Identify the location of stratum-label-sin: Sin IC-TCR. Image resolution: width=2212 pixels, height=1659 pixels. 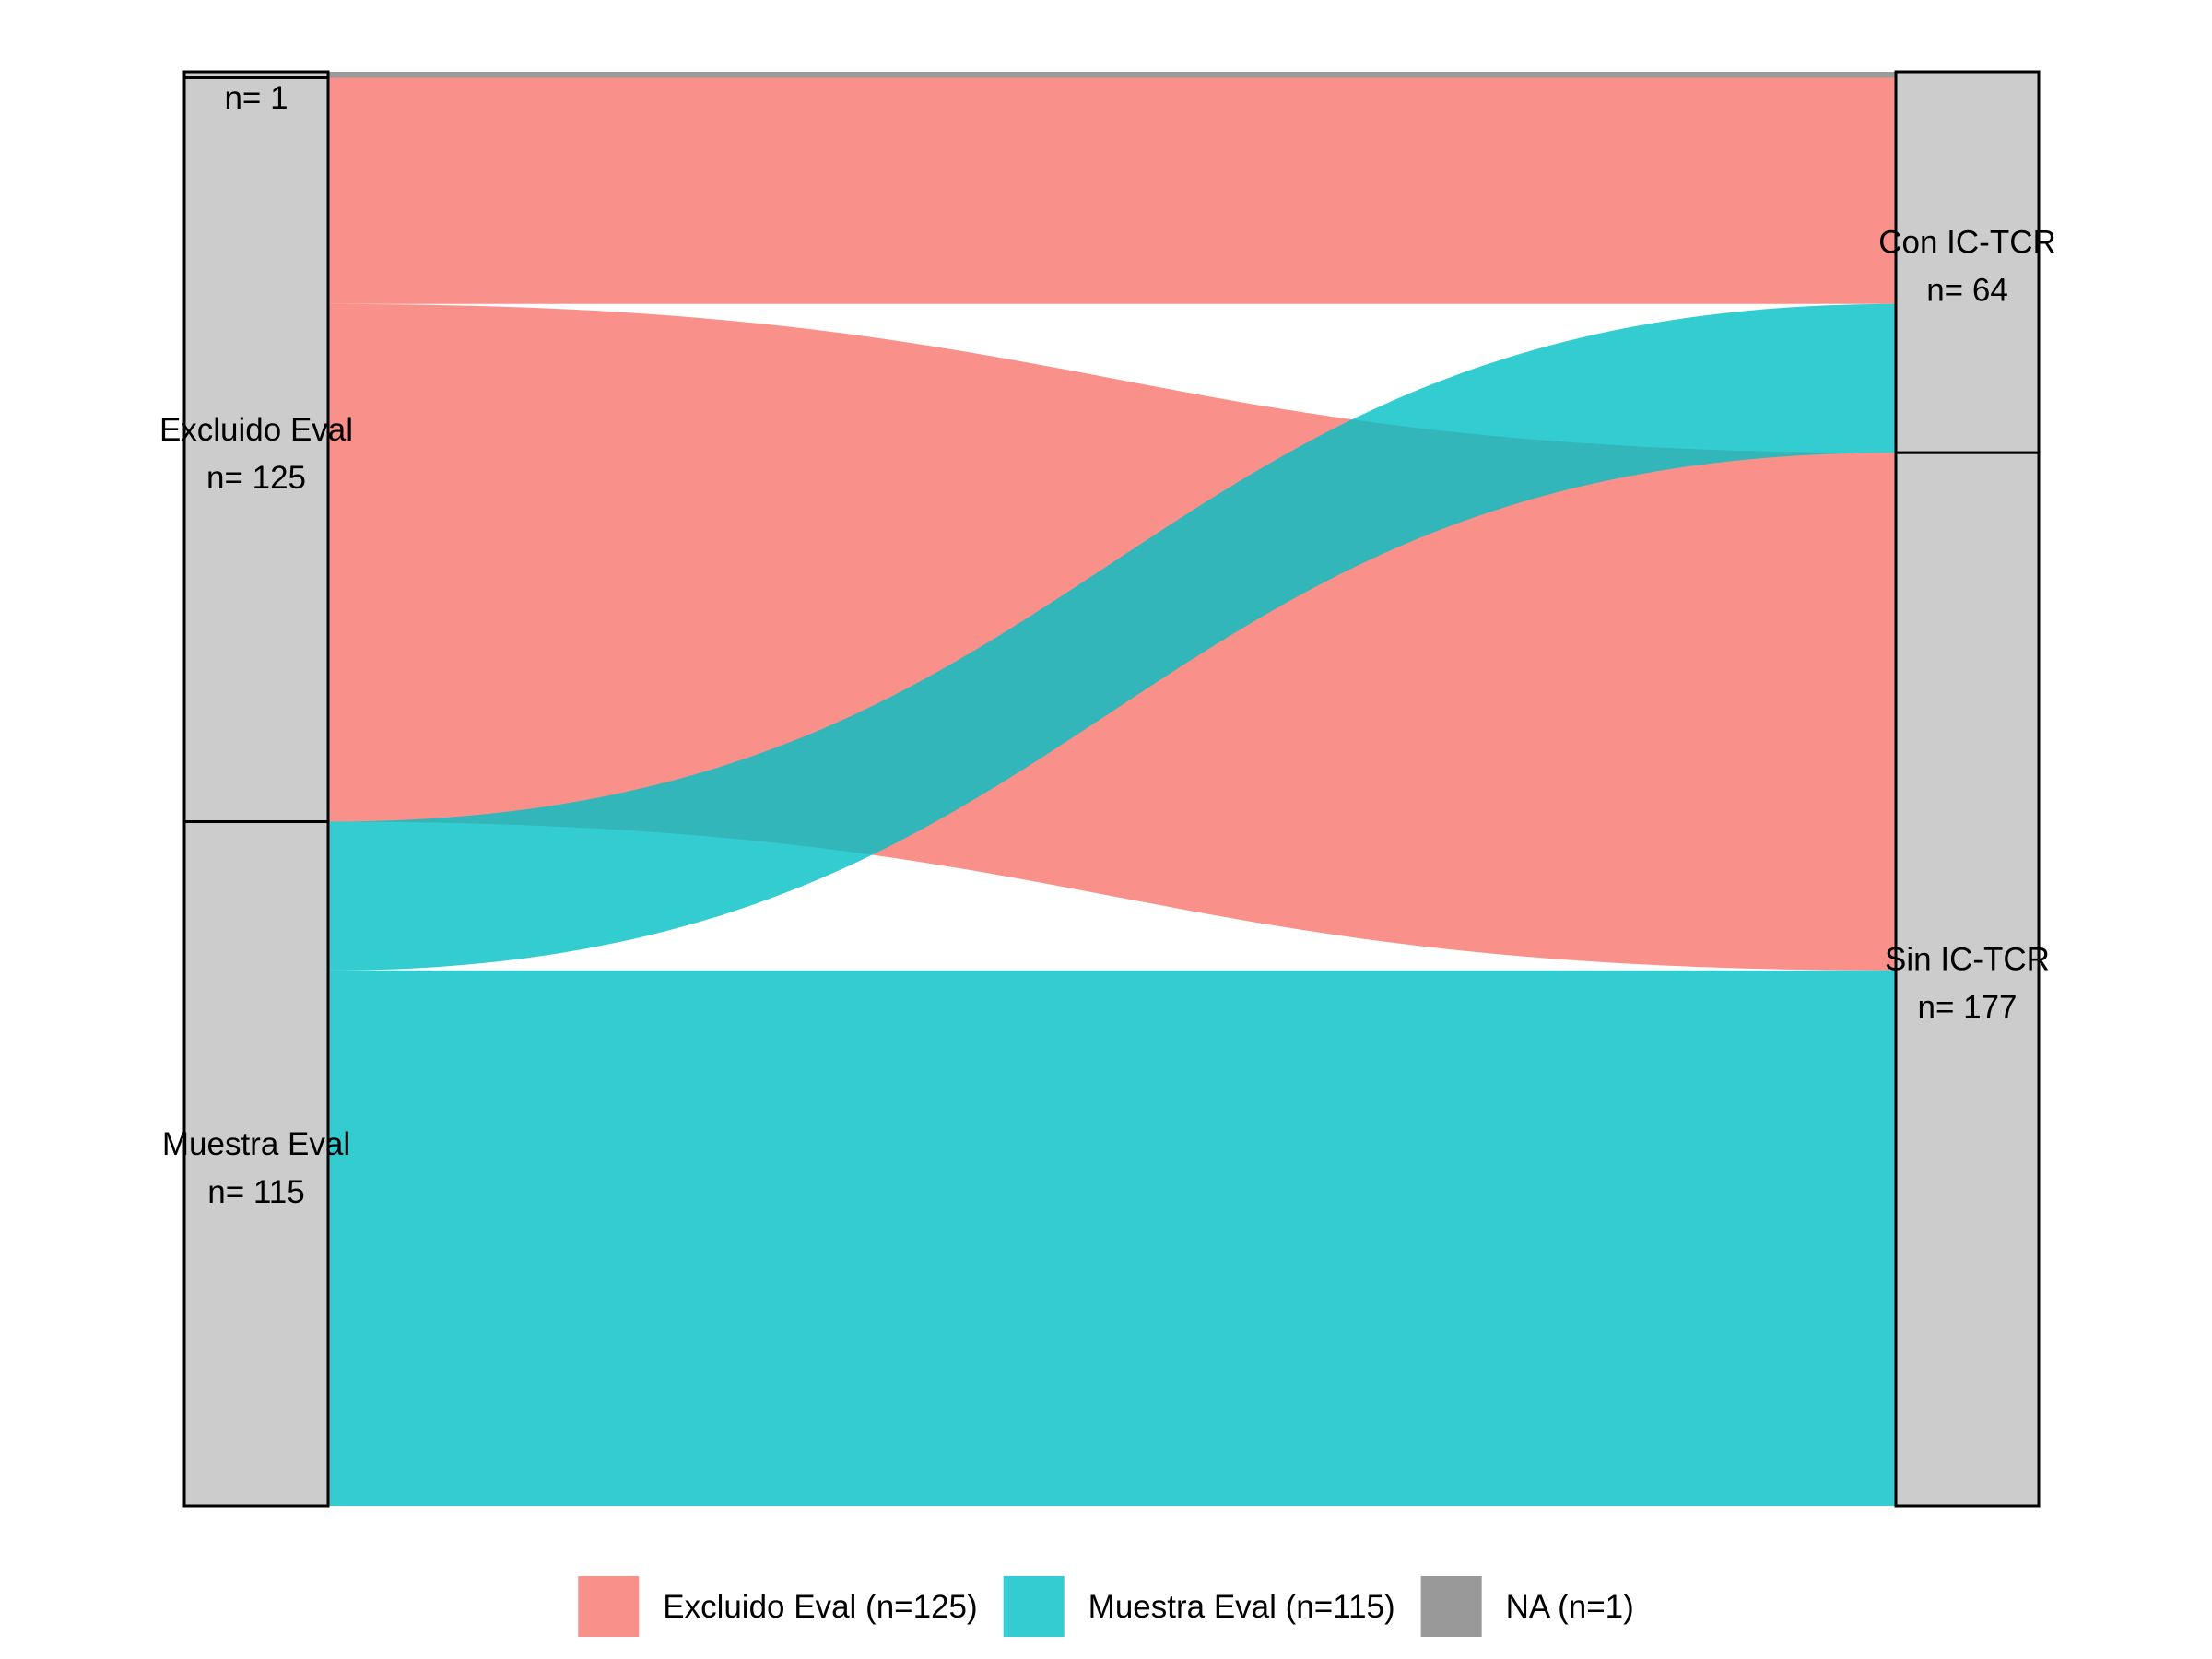
(1967, 960).